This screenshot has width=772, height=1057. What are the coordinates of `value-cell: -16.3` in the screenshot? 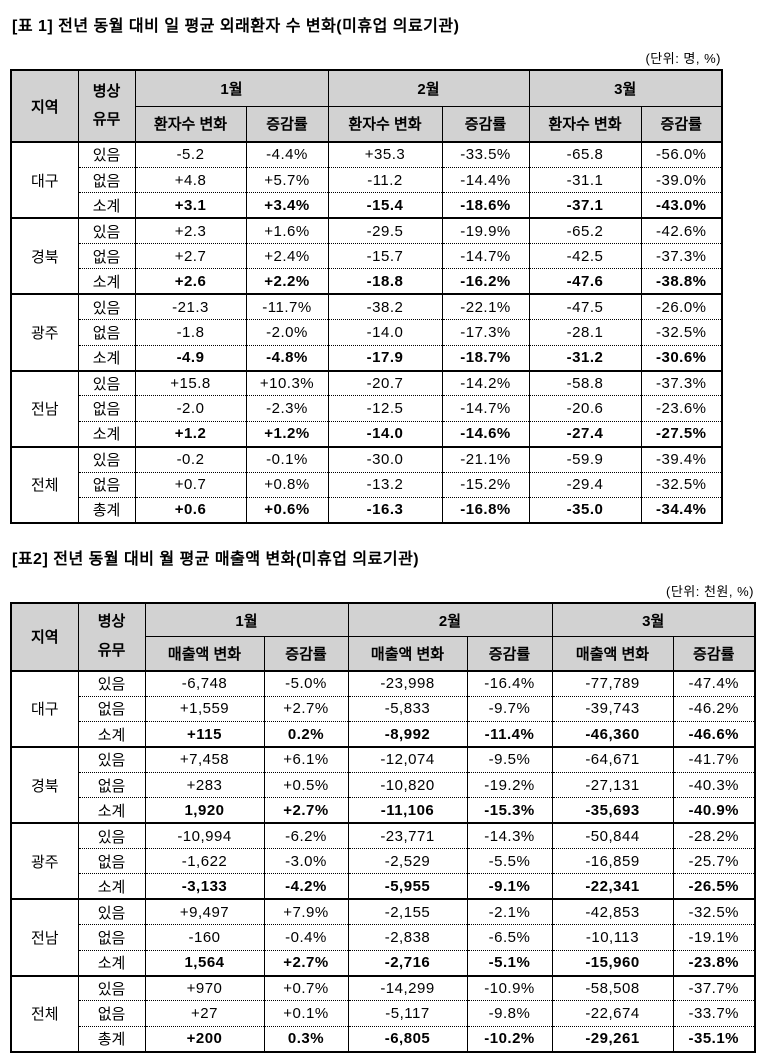 It's located at (385, 509).